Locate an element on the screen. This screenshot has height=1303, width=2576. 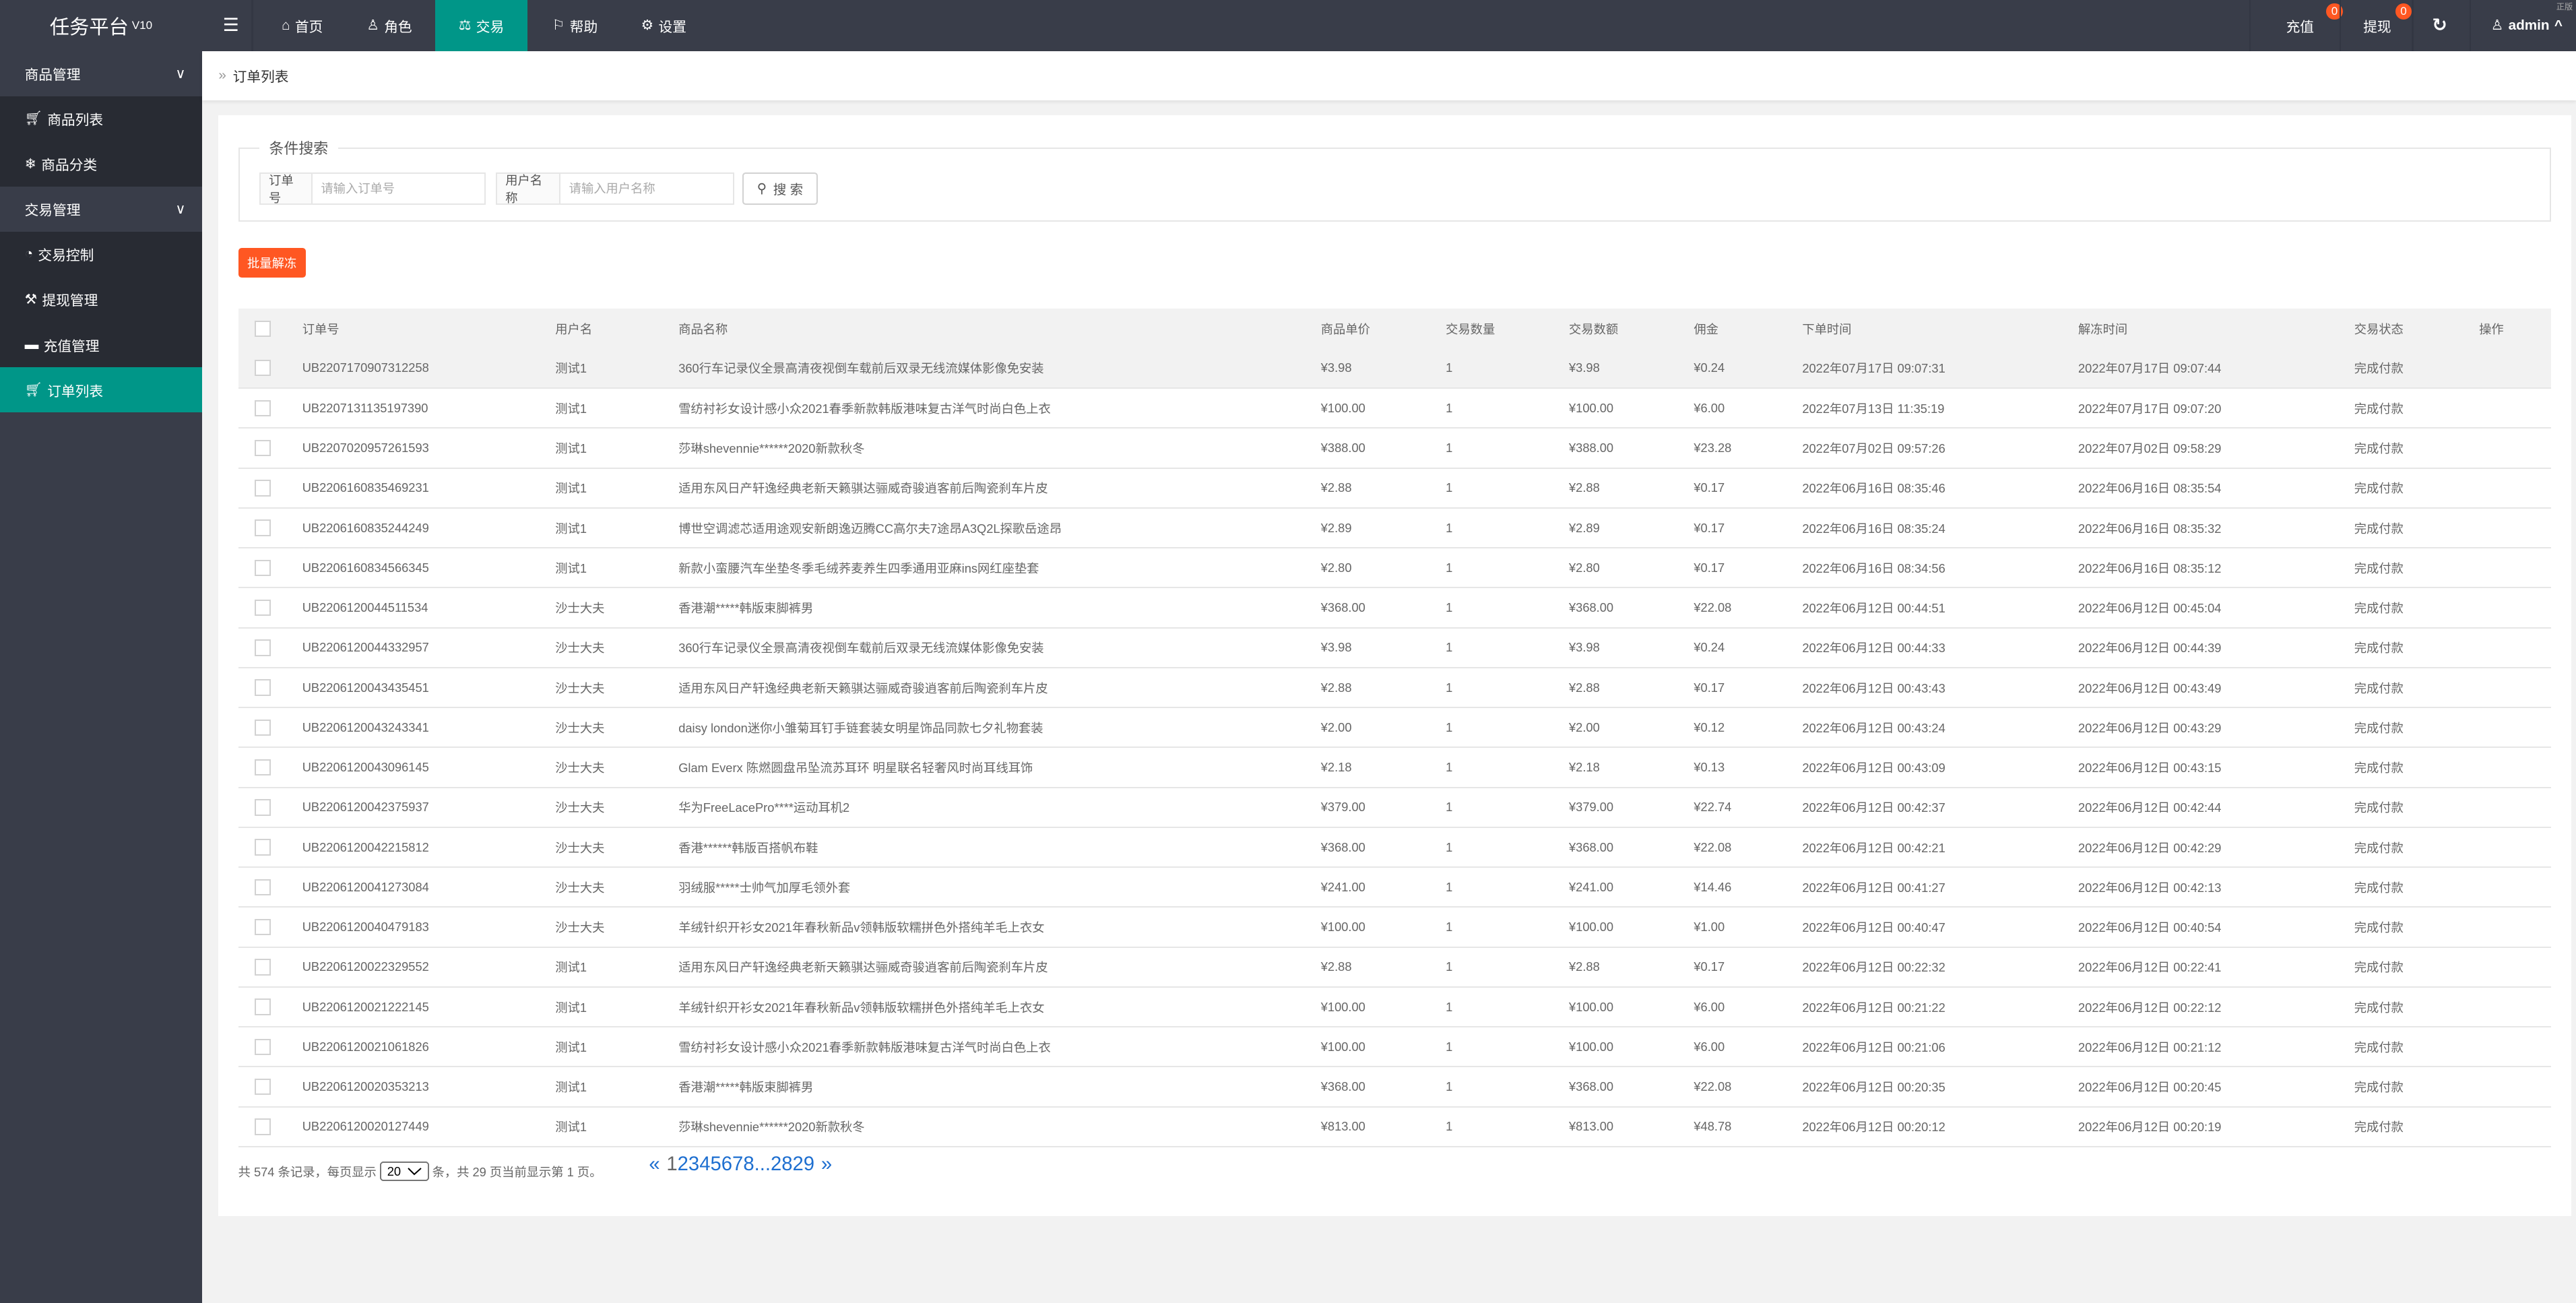
item-label: 订单列表 is located at coordinates (75, 391).